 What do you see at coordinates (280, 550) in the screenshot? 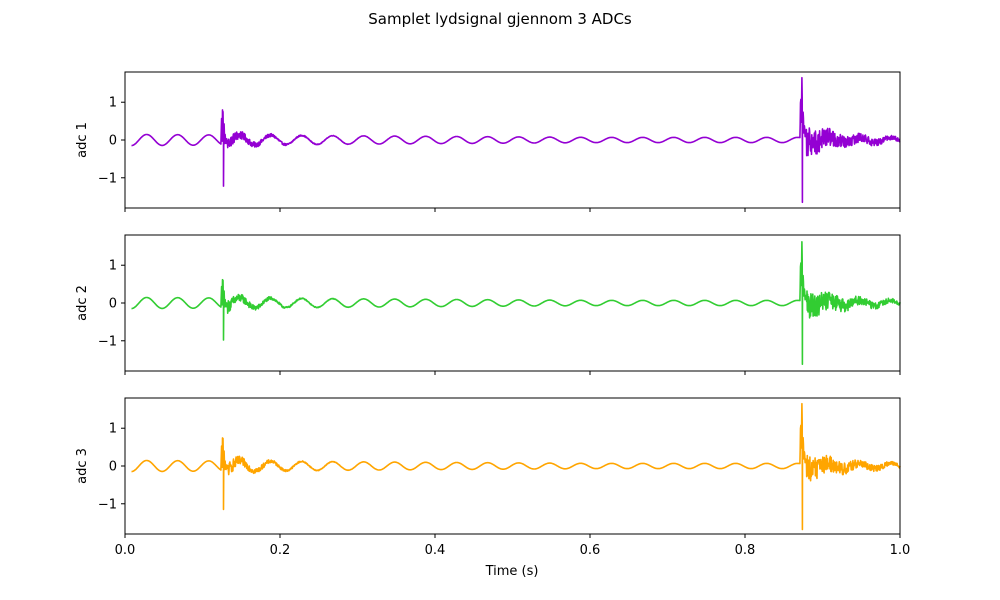
I see `x-tick-label: 0.2` at bounding box center [280, 550].